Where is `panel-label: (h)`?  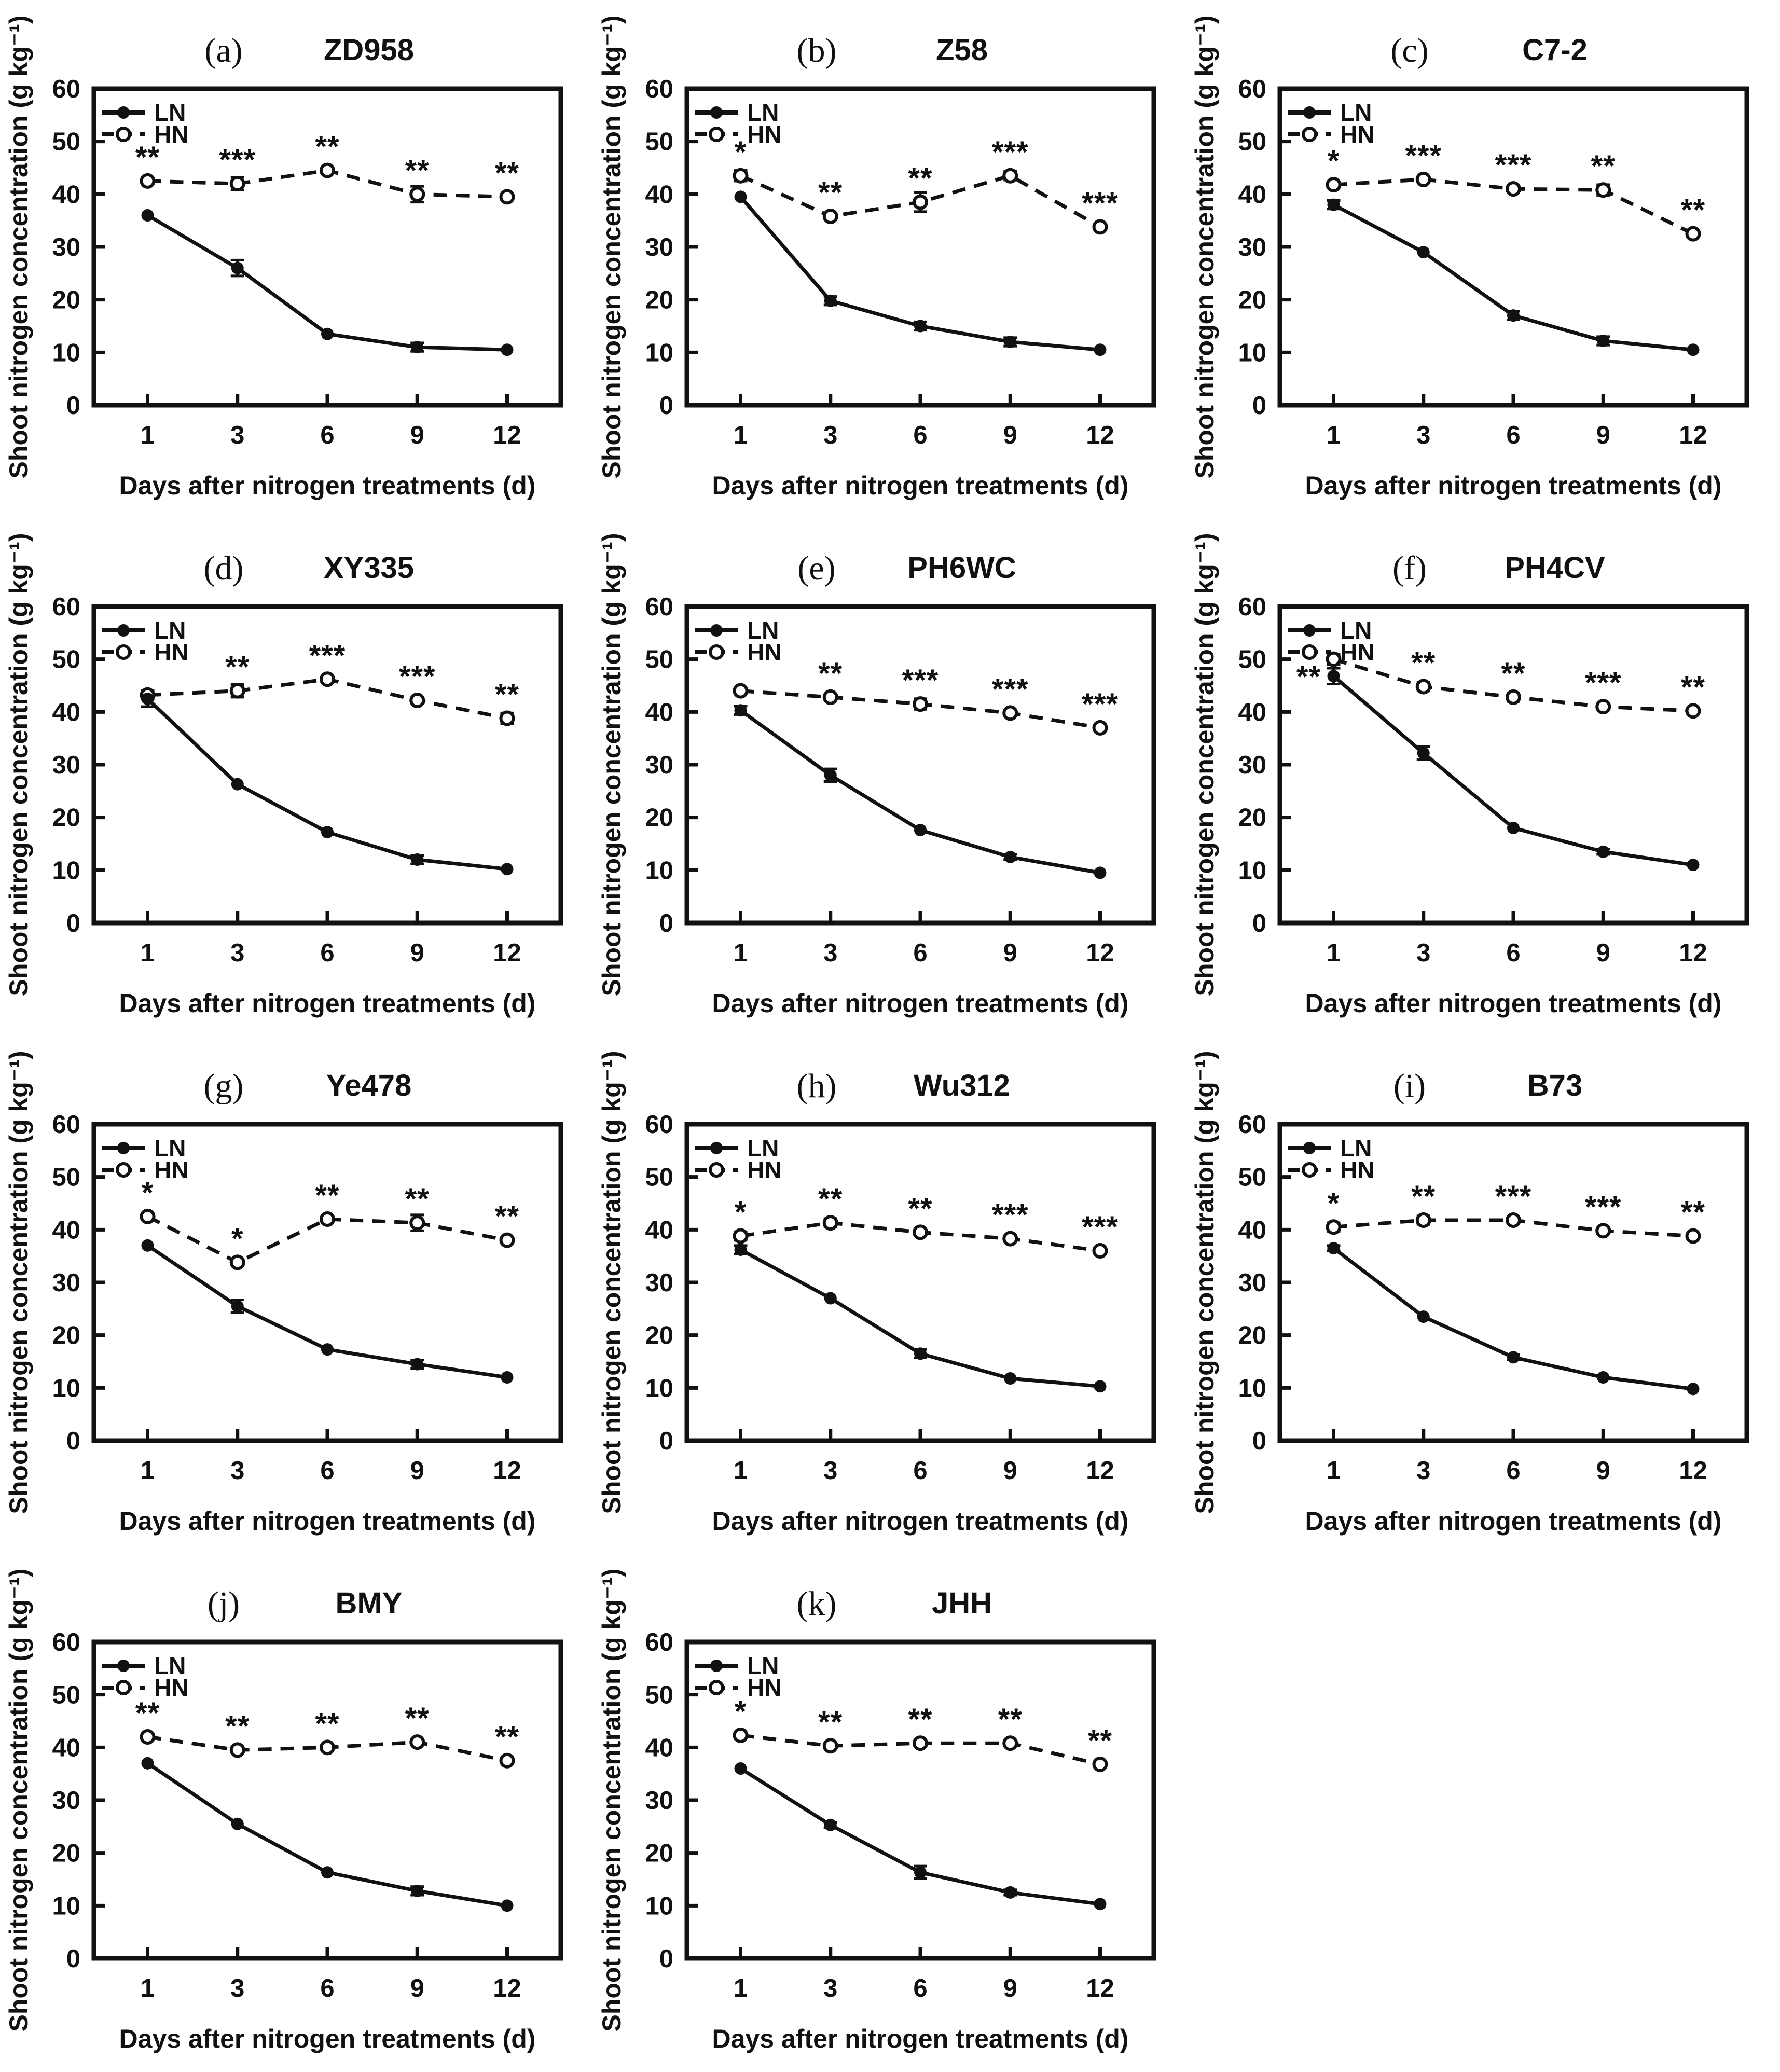 panel-label: (h) is located at coordinates (817, 1086).